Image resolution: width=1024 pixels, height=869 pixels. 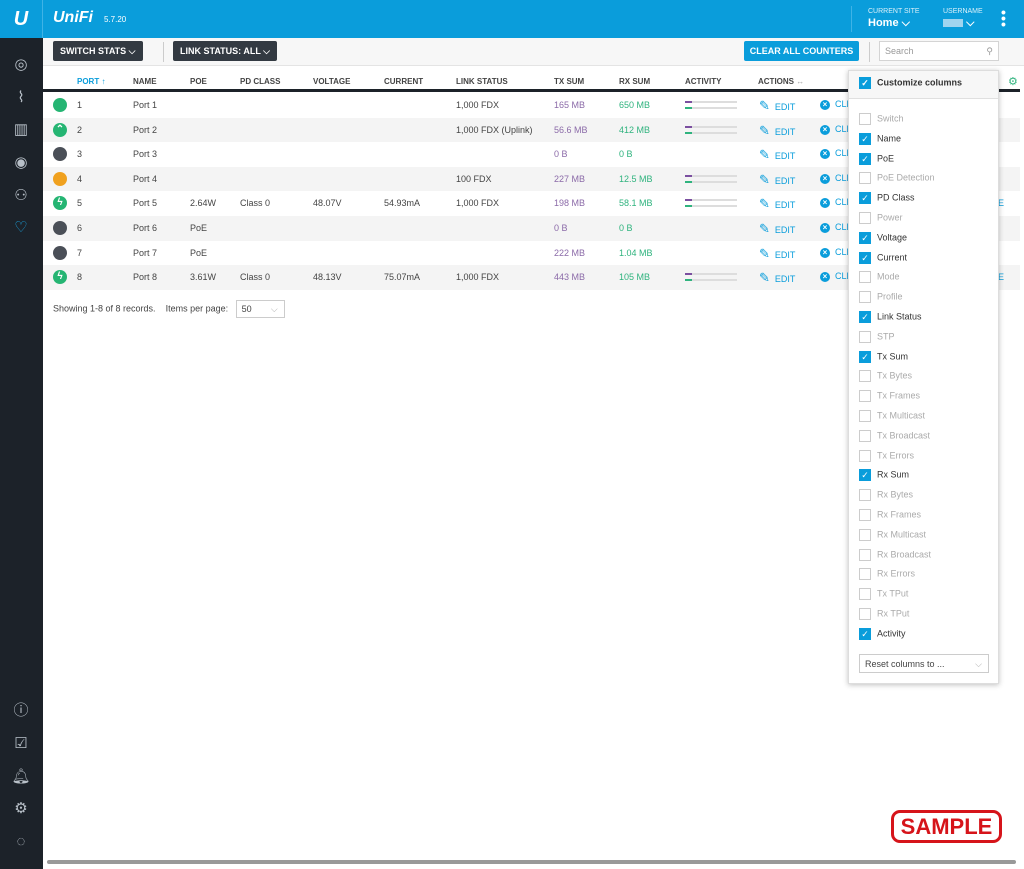 What do you see at coordinates (881, 297) in the screenshot?
I see `column-option: Profile` at bounding box center [881, 297].